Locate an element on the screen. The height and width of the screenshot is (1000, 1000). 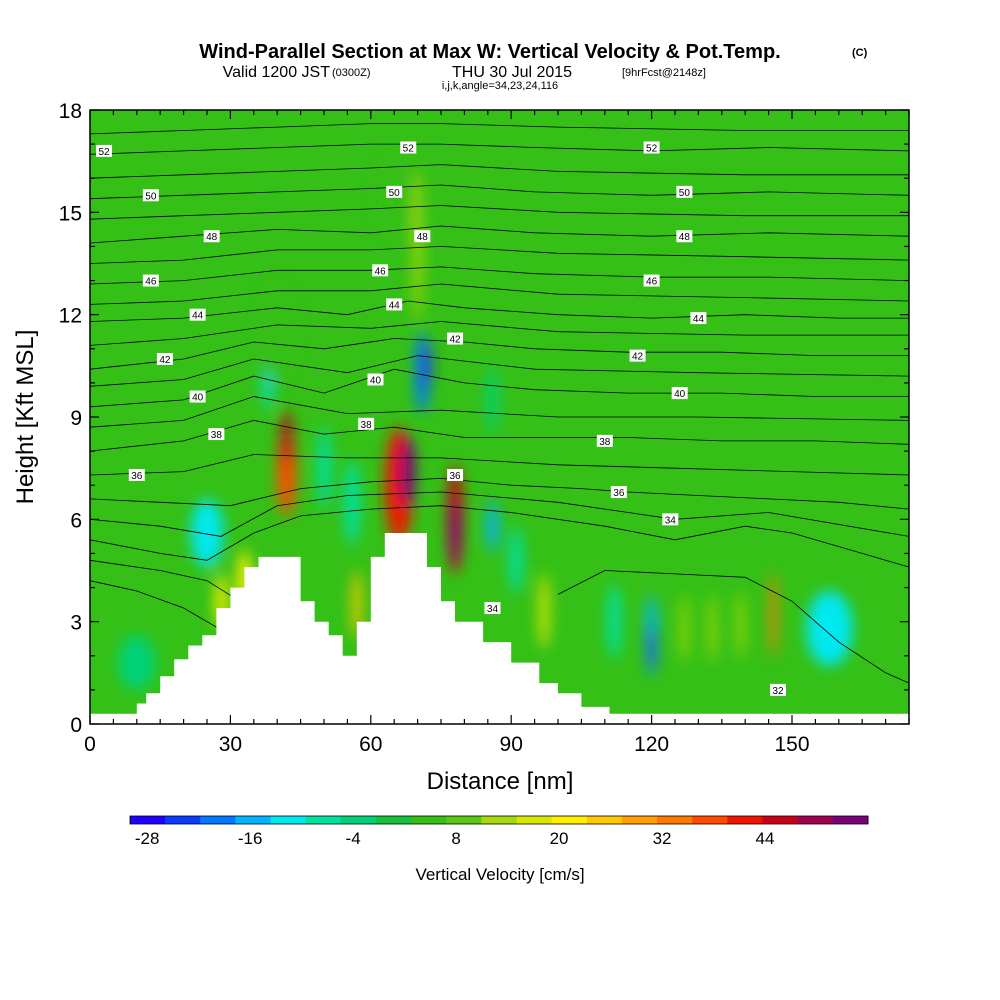
colorbar-tick-label: -16 is located at coordinates (250, 838).